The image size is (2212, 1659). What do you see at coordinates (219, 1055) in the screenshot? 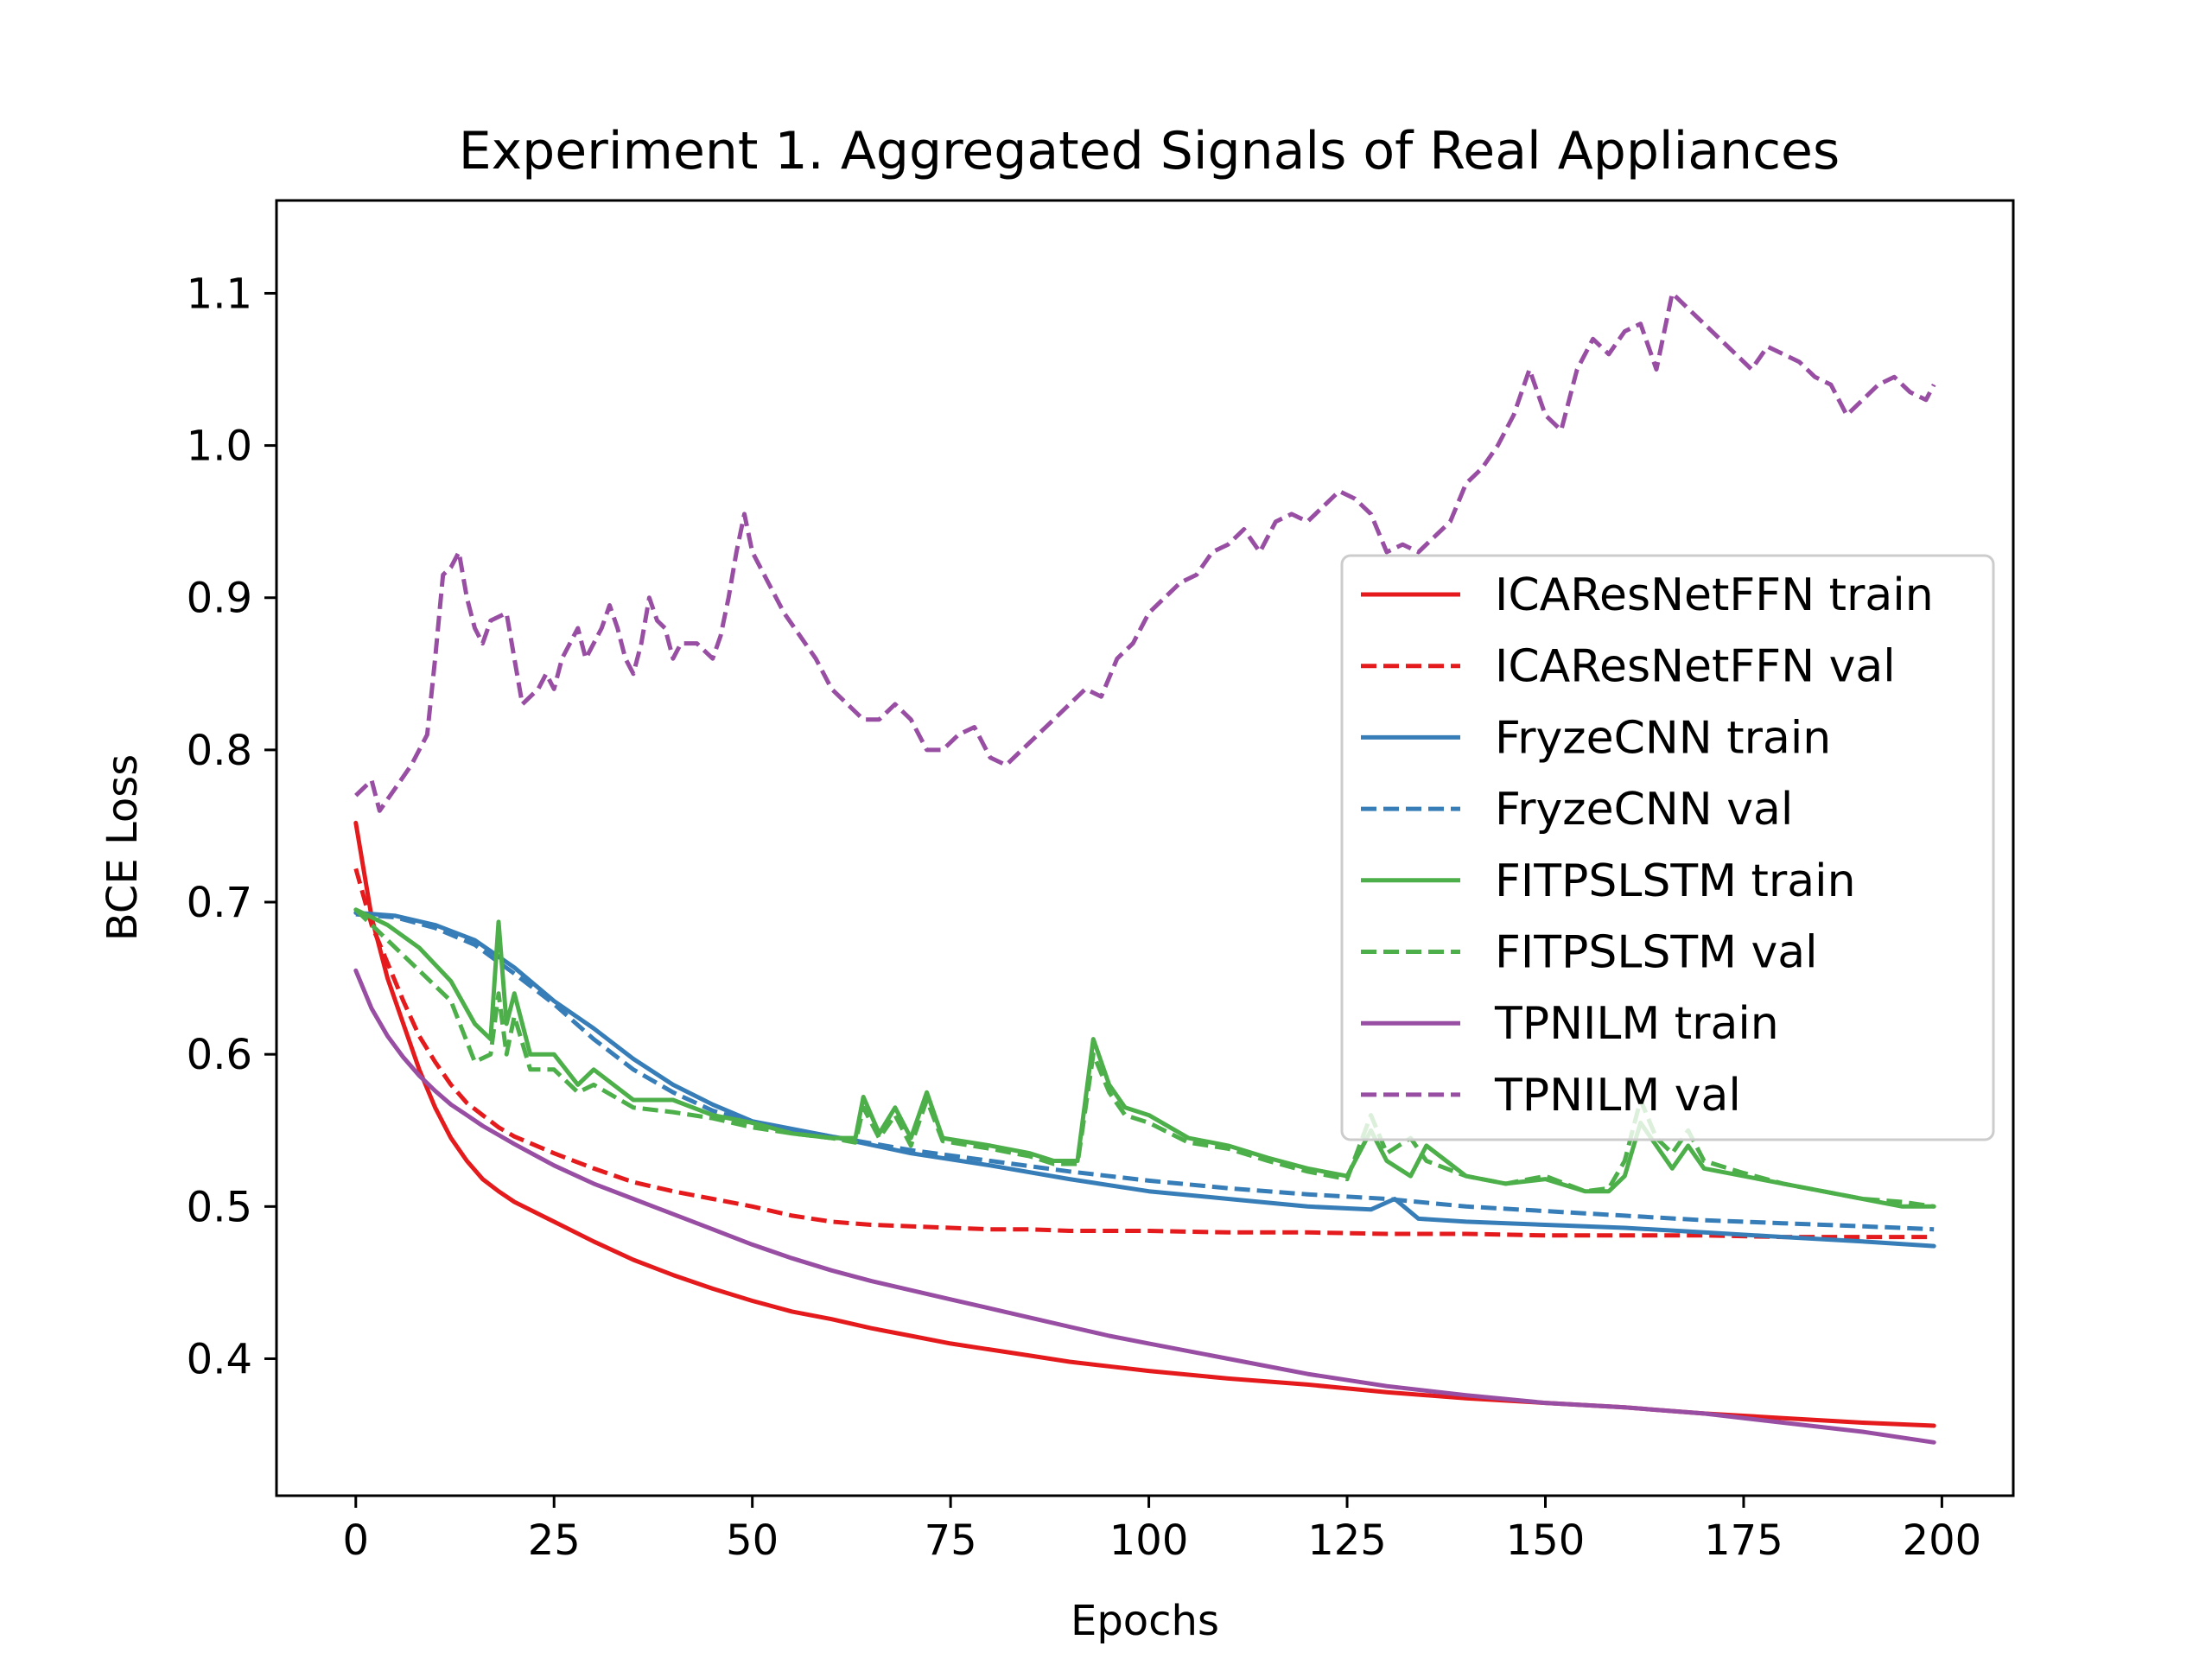
I see `y-tick-label-2: 0.6` at bounding box center [219, 1055].